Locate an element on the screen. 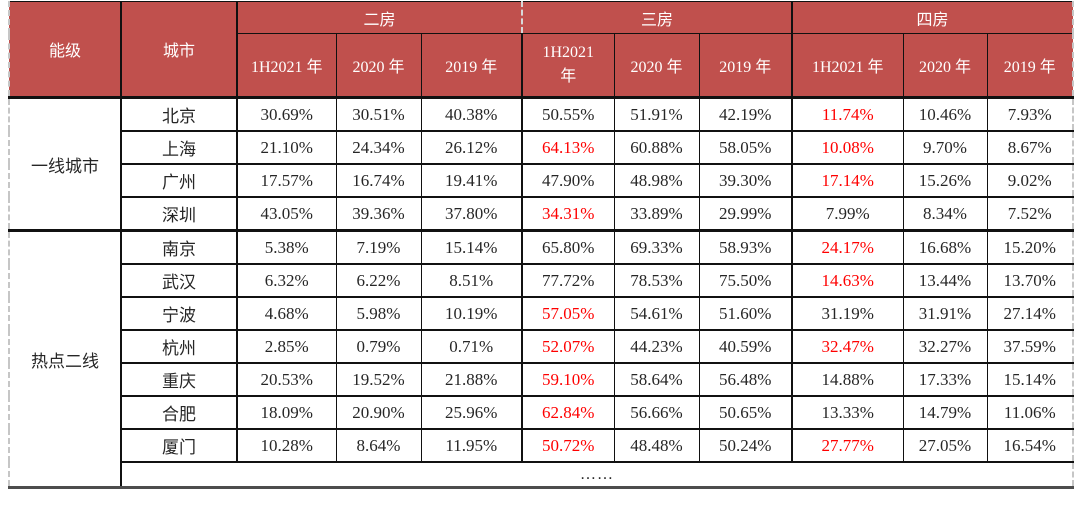 This screenshot has width=1080, height=506. value-cell: 52.07% is located at coordinates (568, 346).